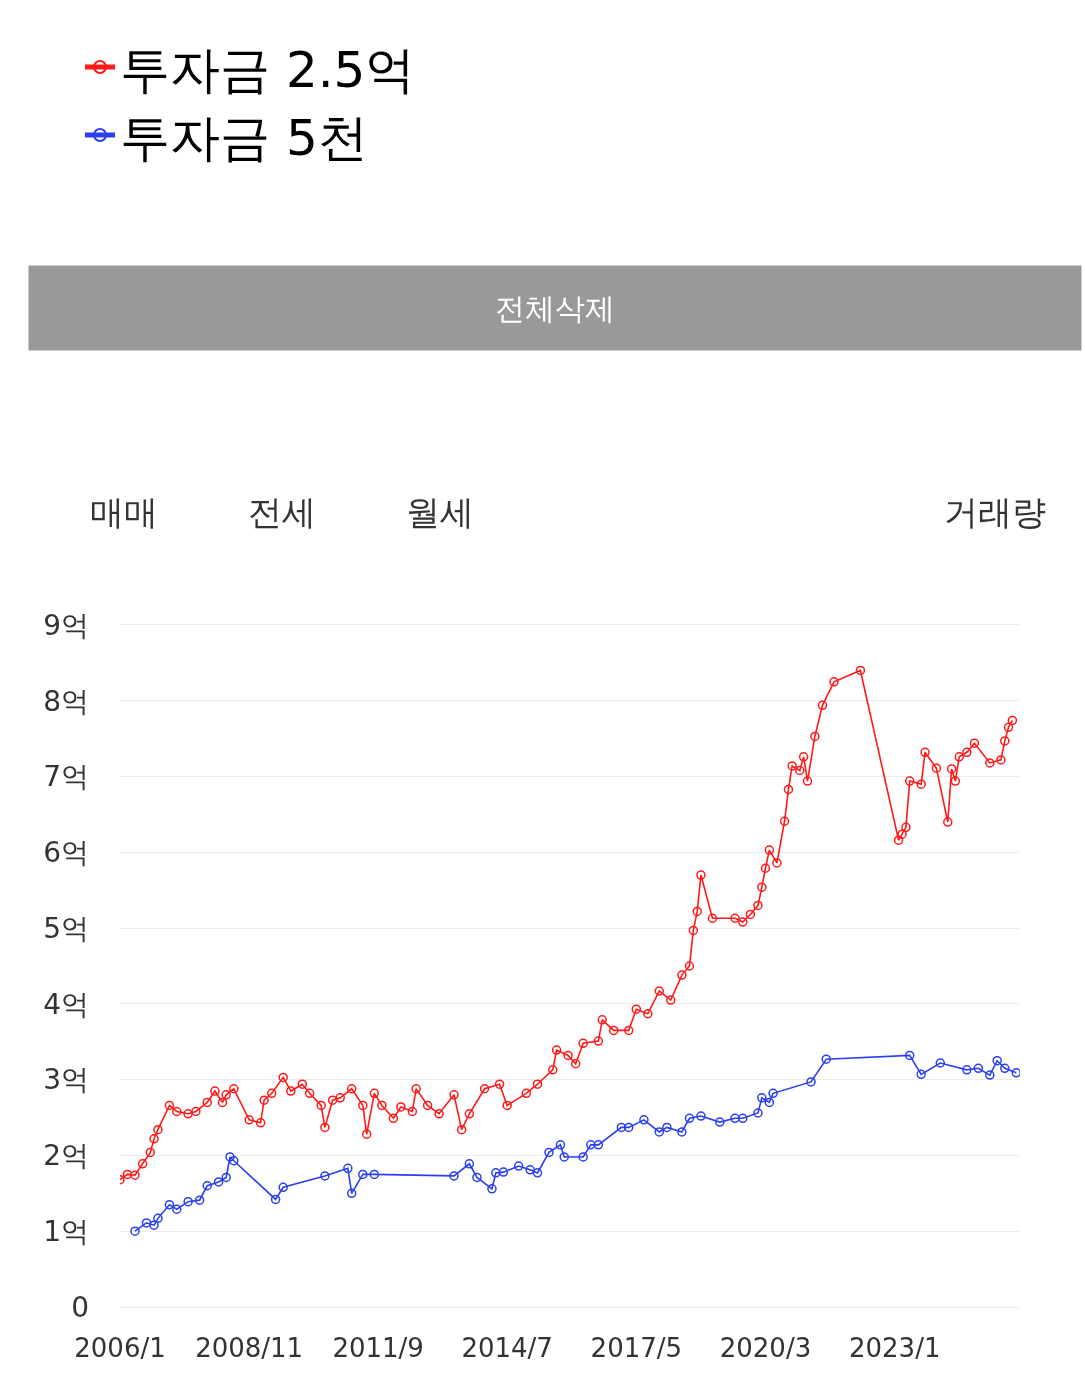 This screenshot has height=1398, width=1085. What do you see at coordinates (66, 1004) in the screenshot?
I see `y-tick-label: 4억` at bounding box center [66, 1004].